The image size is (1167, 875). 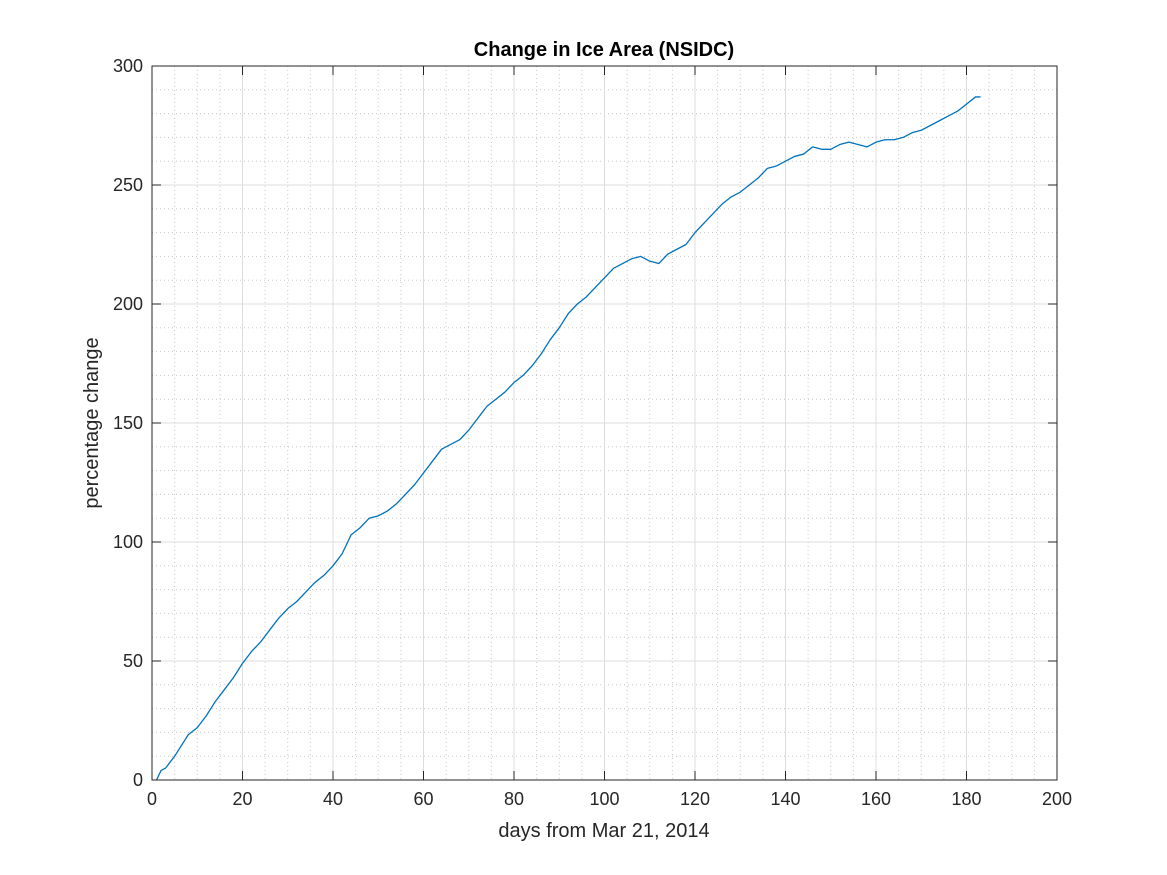 I want to click on x-tick-label: 140, so click(x=785, y=799).